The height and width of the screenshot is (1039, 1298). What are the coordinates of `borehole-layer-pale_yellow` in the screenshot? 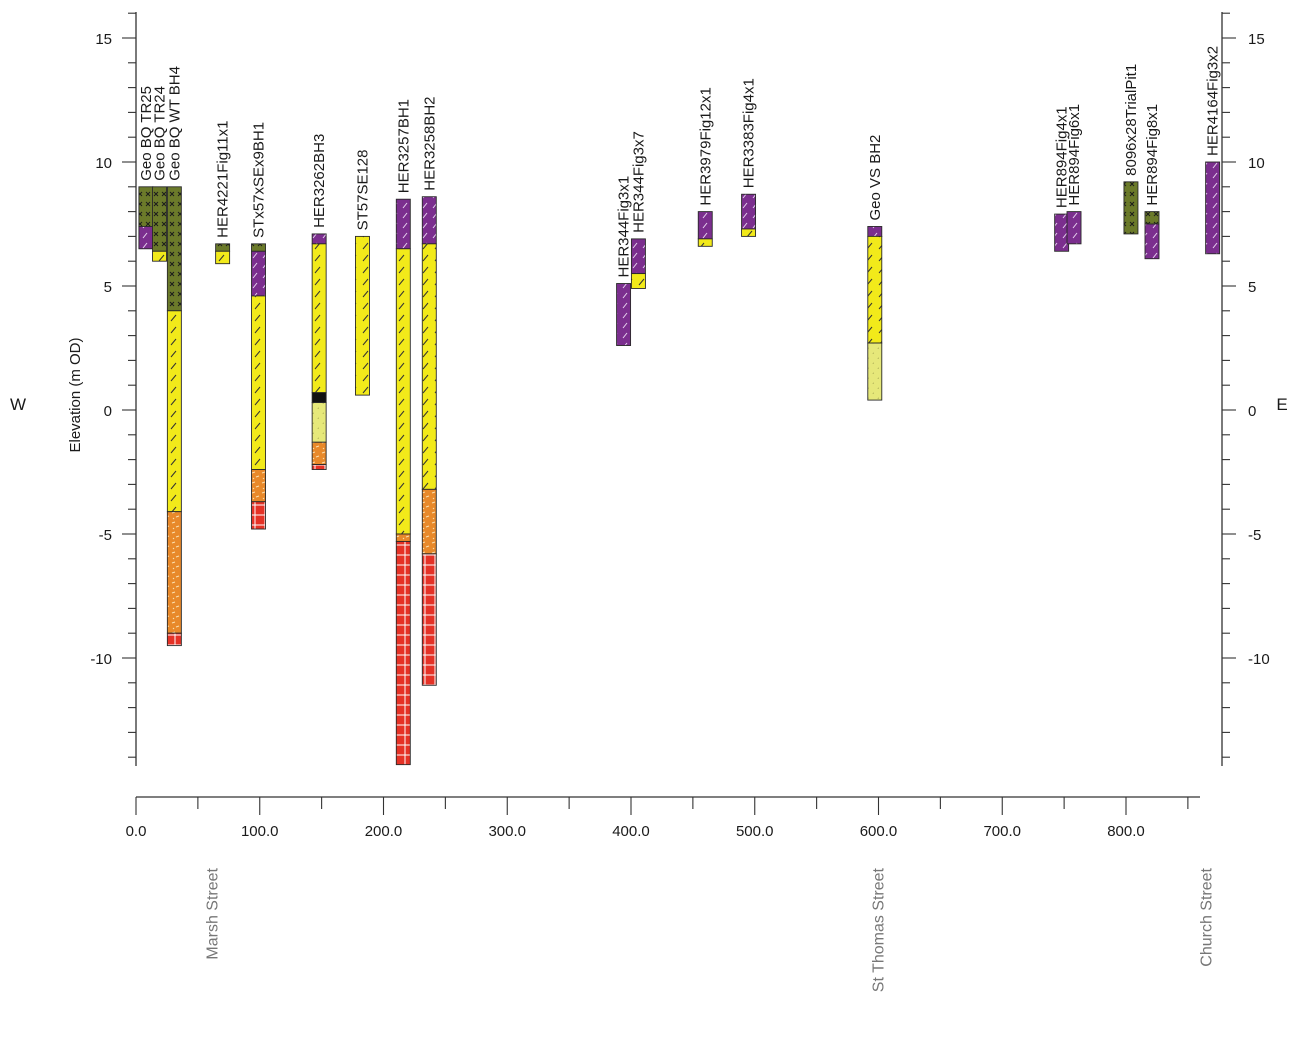 It's located at (319, 422).